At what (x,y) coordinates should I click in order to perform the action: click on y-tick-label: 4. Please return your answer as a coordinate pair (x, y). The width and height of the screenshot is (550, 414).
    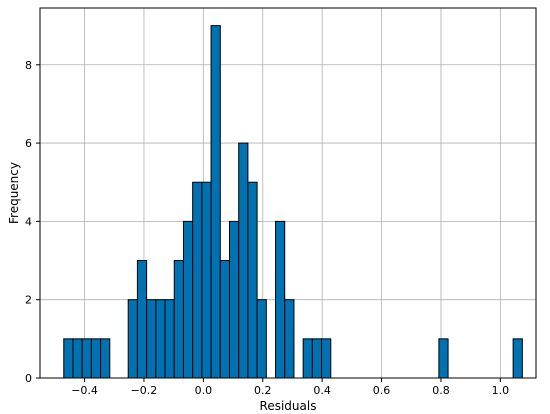
    Looking at the image, I should click on (28, 221).